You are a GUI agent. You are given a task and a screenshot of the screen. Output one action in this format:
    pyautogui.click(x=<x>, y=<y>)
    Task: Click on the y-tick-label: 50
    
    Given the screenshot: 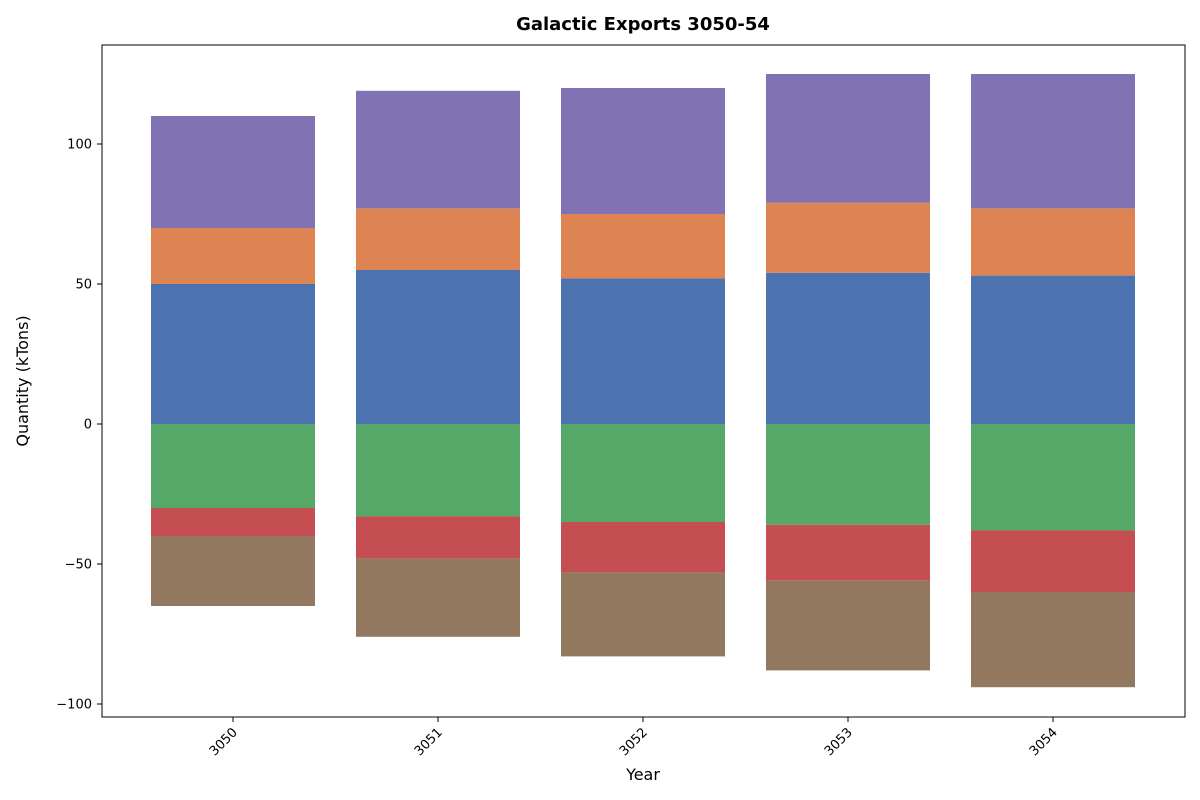 What is the action you would take?
    pyautogui.click(x=83, y=285)
    